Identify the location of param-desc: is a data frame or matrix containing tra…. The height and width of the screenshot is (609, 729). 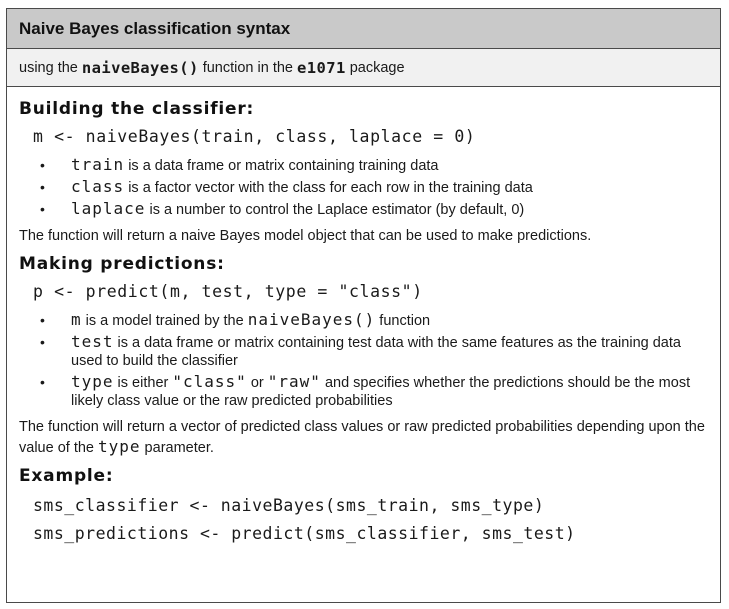
(281, 166).